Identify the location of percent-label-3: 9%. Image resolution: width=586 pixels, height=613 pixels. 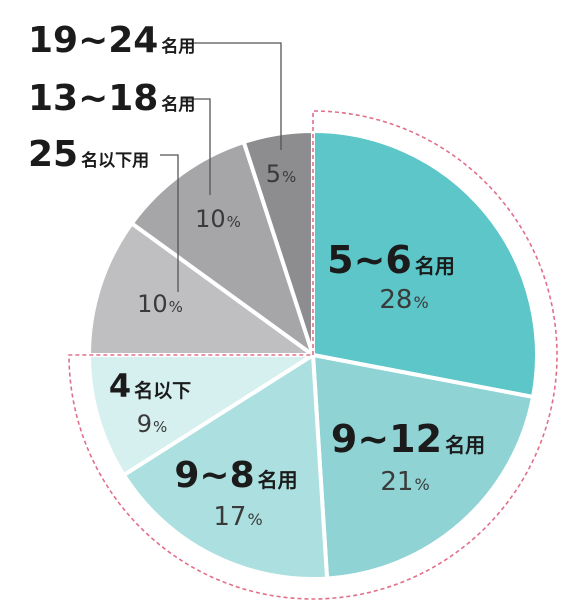
(152, 424).